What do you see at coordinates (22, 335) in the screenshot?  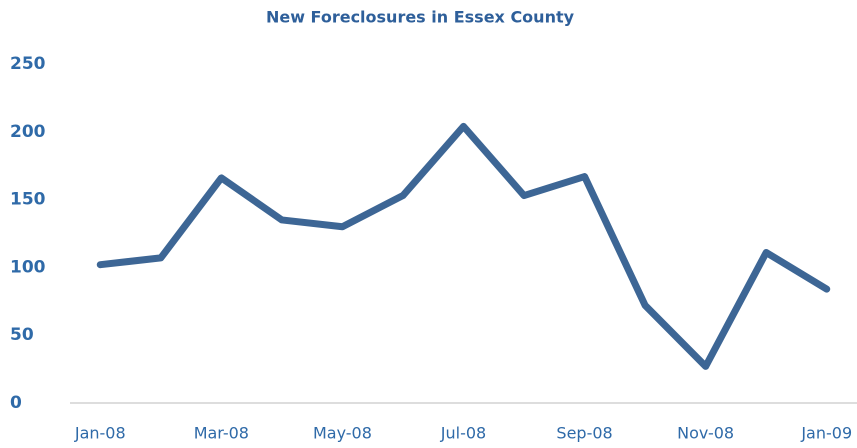 I see `y-tick-label: 50` at bounding box center [22, 335].